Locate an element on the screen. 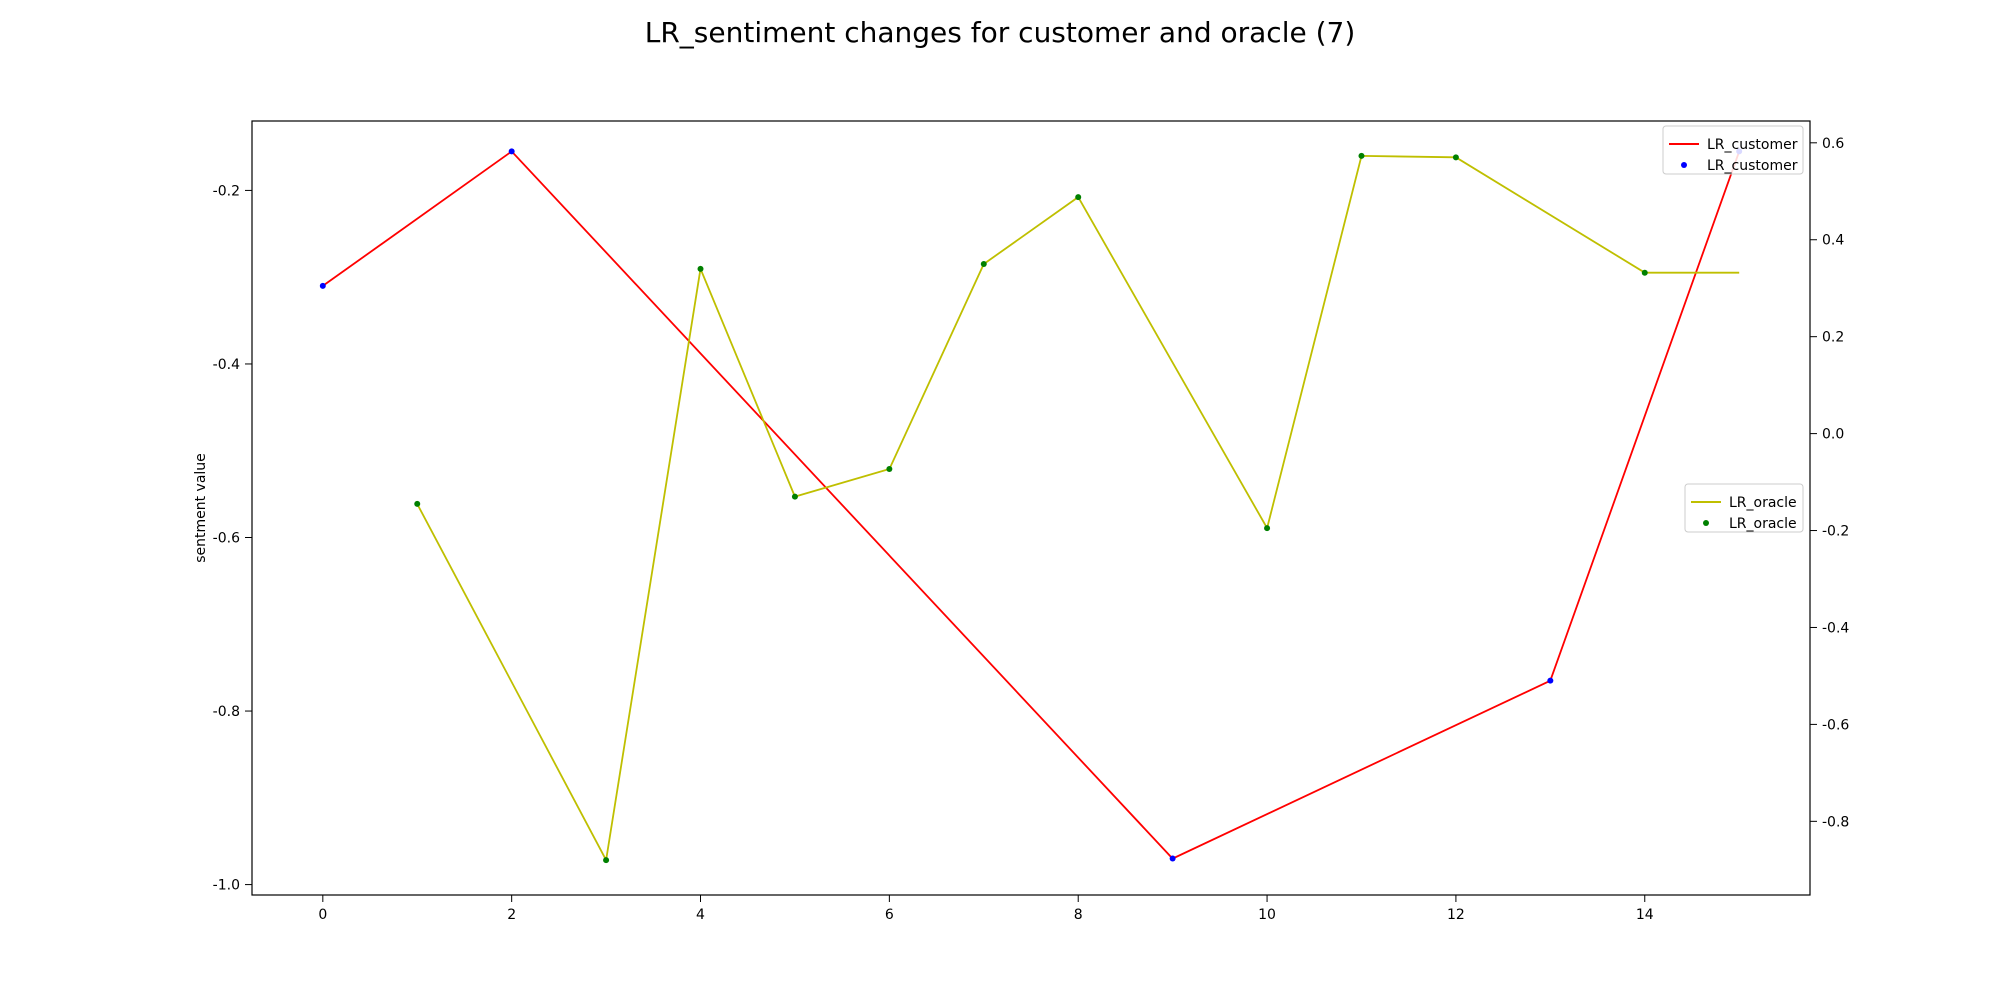  y-right-tick-label: 0.2 is located at coordinates (1833, 338).